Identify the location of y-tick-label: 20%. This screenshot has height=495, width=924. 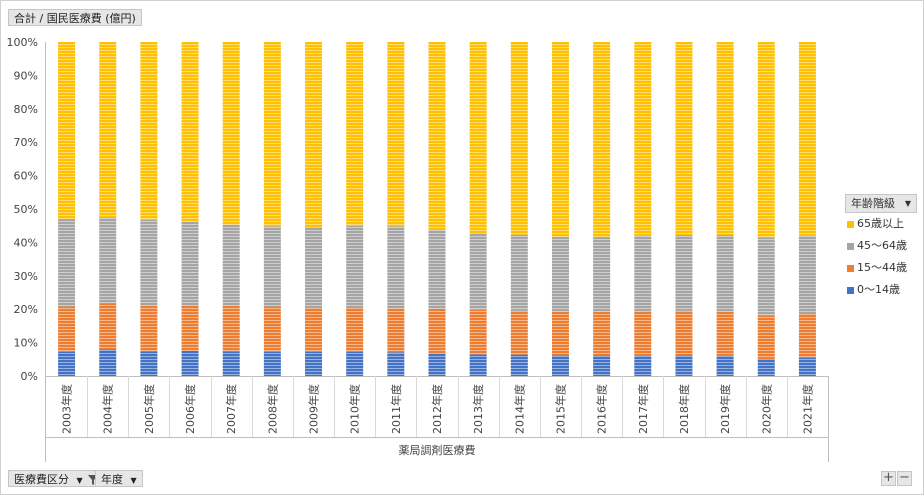
(26, 309).